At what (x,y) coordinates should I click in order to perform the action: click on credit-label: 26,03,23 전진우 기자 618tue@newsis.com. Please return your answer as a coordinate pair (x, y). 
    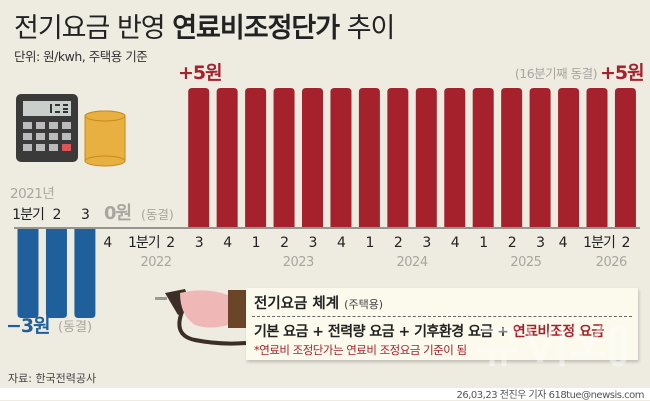
    Looking at the image, I should click on (550, 395).